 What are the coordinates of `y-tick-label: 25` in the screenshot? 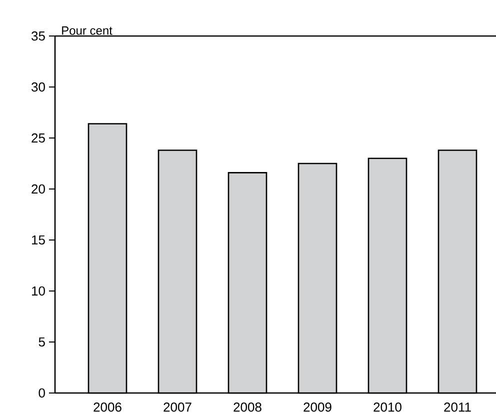 It's located at (38, 138).